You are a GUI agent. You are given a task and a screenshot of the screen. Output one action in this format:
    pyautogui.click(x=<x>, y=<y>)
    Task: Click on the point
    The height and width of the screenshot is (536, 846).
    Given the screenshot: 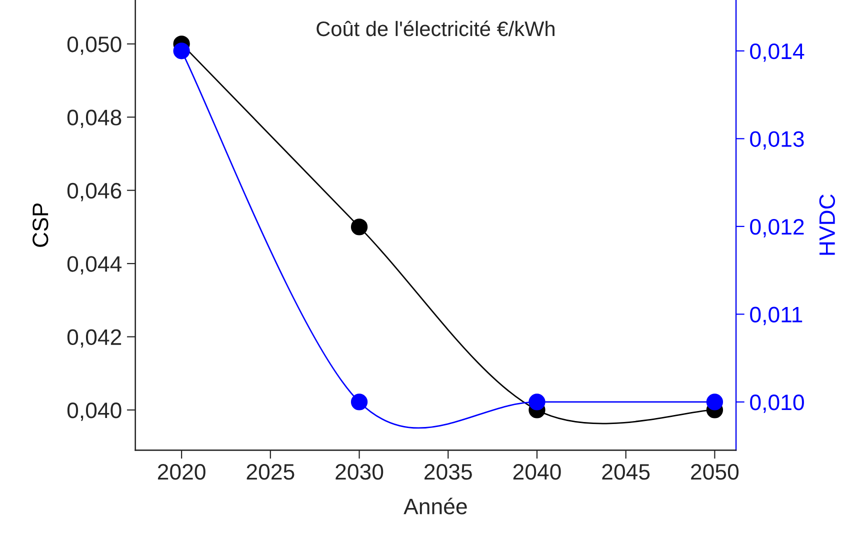 What is the action you would take?
    pyautogui.click(x=359, y=227)
    